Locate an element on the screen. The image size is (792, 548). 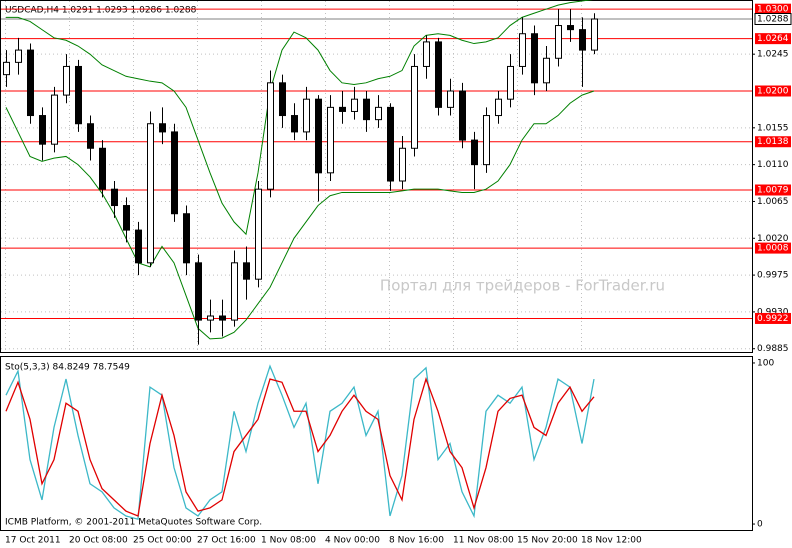
x-tick-label: 15 Nov 20:00 is located at coordinates (547, 541).